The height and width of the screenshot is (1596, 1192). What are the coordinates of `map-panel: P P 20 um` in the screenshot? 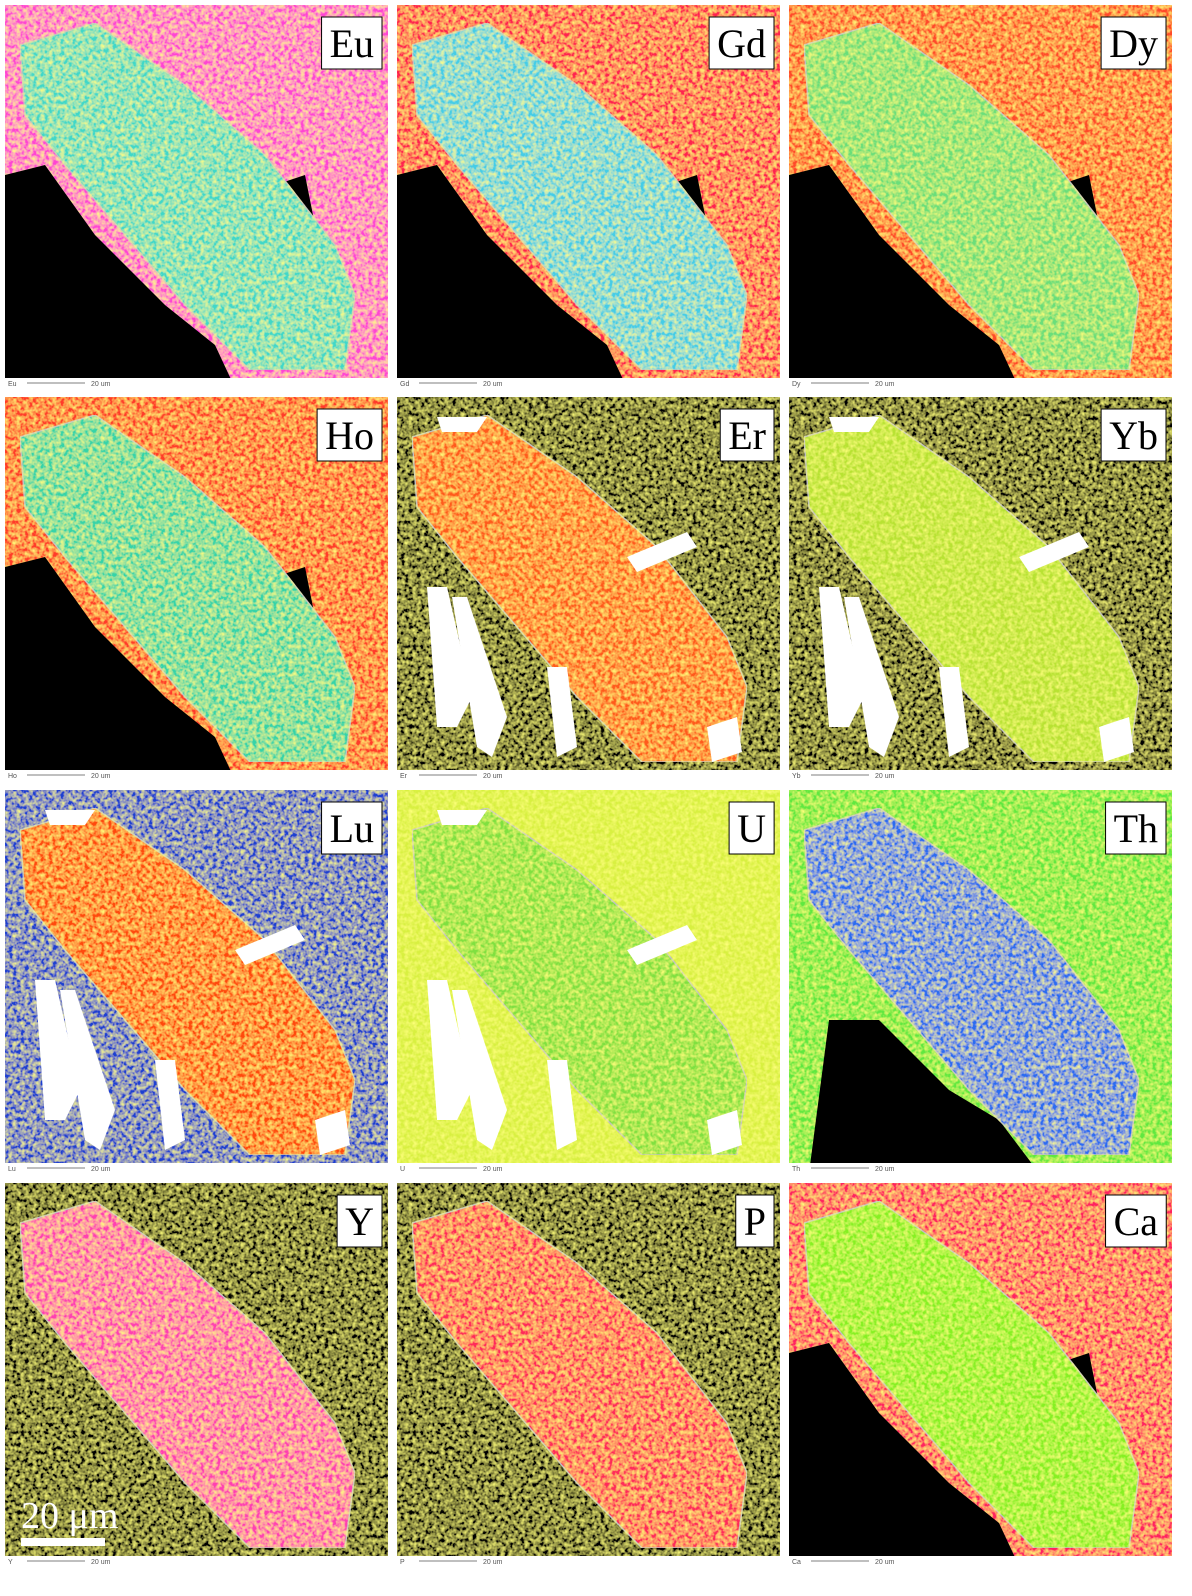 It's located at (588, 1374).